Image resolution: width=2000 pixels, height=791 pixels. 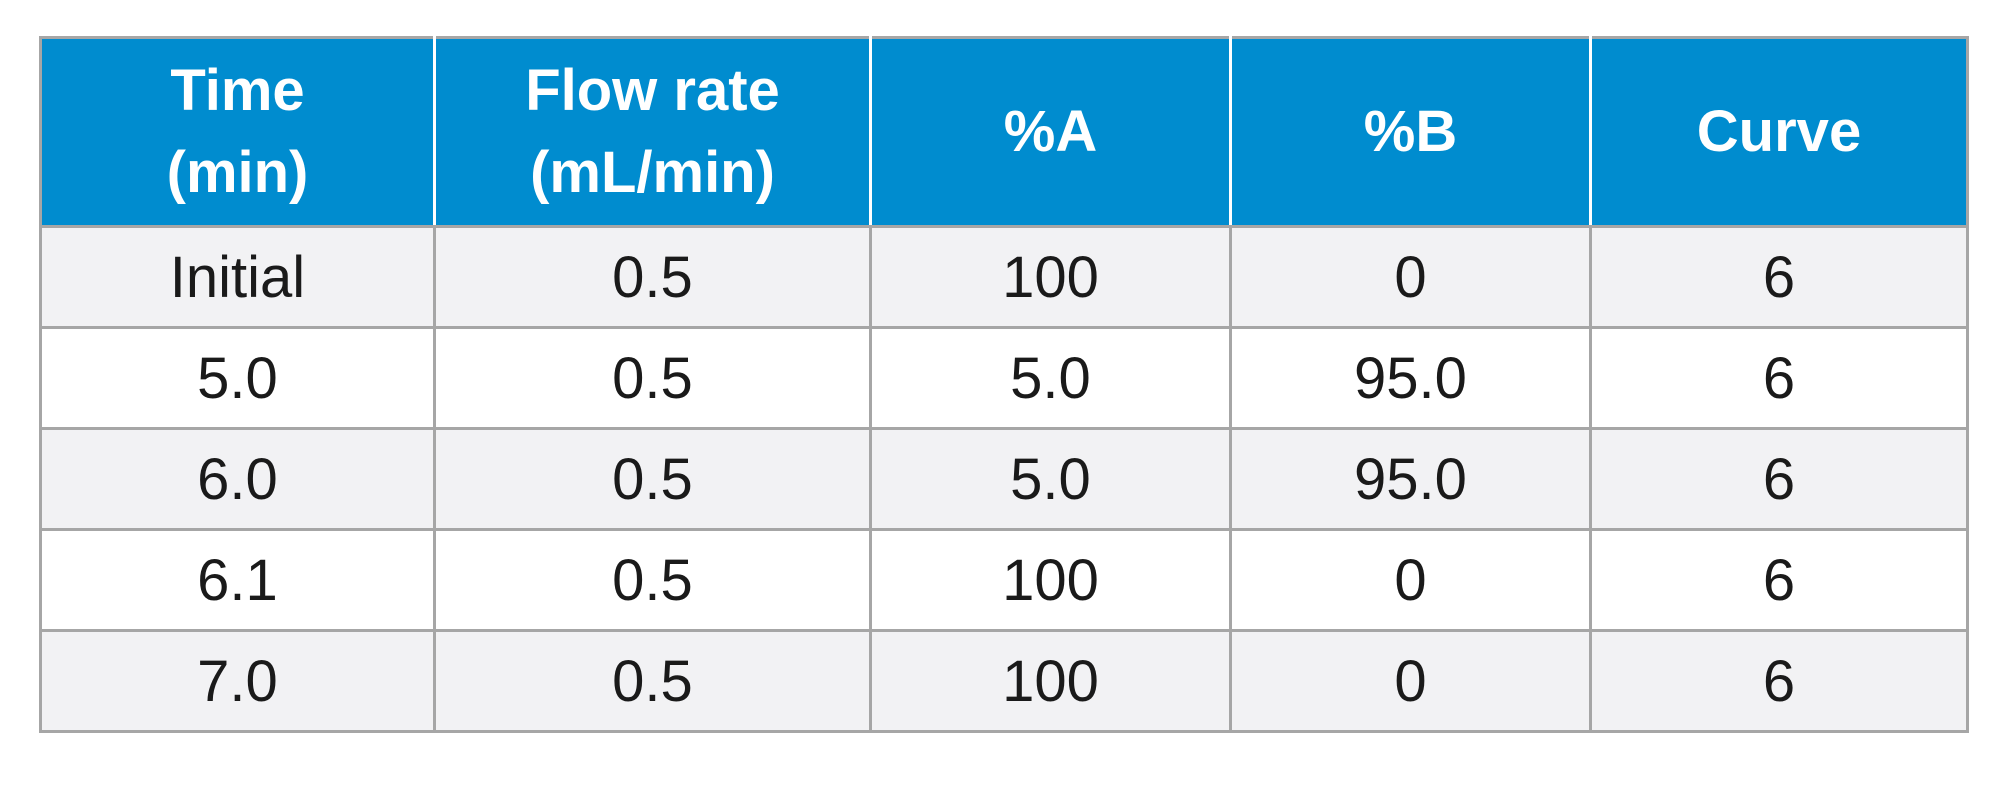 I want to click on header-curve: Curve, so click(x=1779, y=132).